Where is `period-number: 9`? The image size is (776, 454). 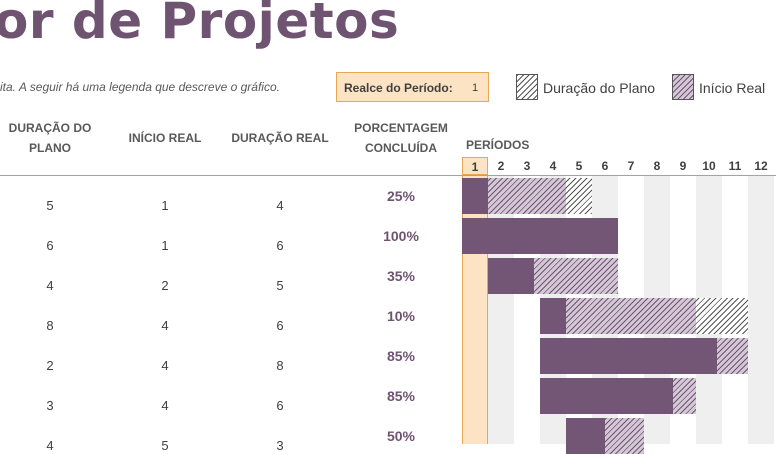 period-number: 9 is located at coordinates (683, 166).